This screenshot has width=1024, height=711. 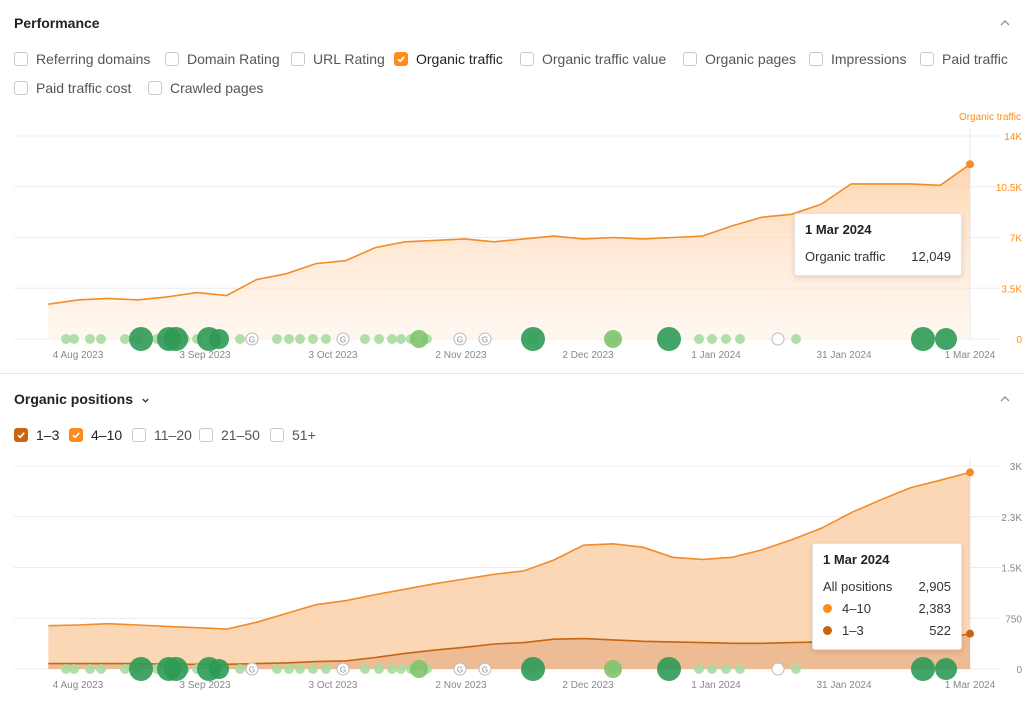 I want to click on x-tick-label: 3 Sep 2023, so click(x=205, y=685).